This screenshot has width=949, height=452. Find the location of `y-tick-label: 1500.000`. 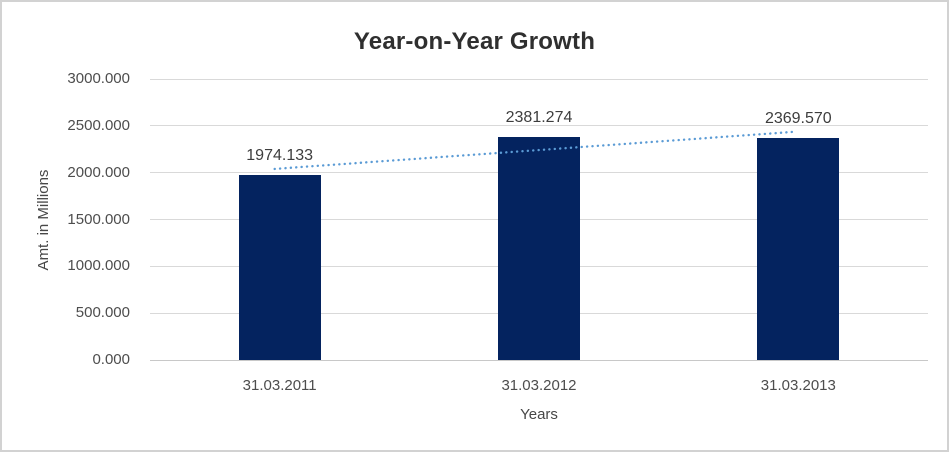

y-tick-label: 1500.000 is located at coordinates (98, 219).